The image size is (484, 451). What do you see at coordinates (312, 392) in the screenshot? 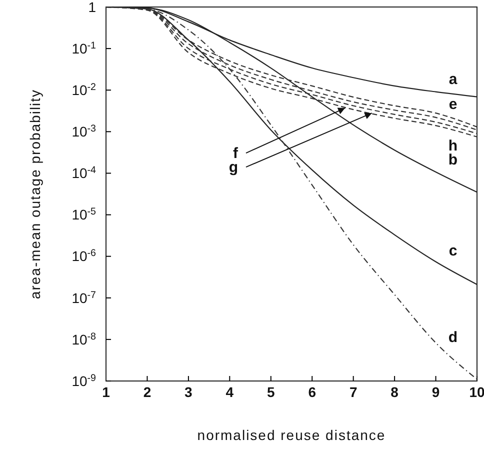
I see `x-tick-label: 6` at bounding box center [312, 392].